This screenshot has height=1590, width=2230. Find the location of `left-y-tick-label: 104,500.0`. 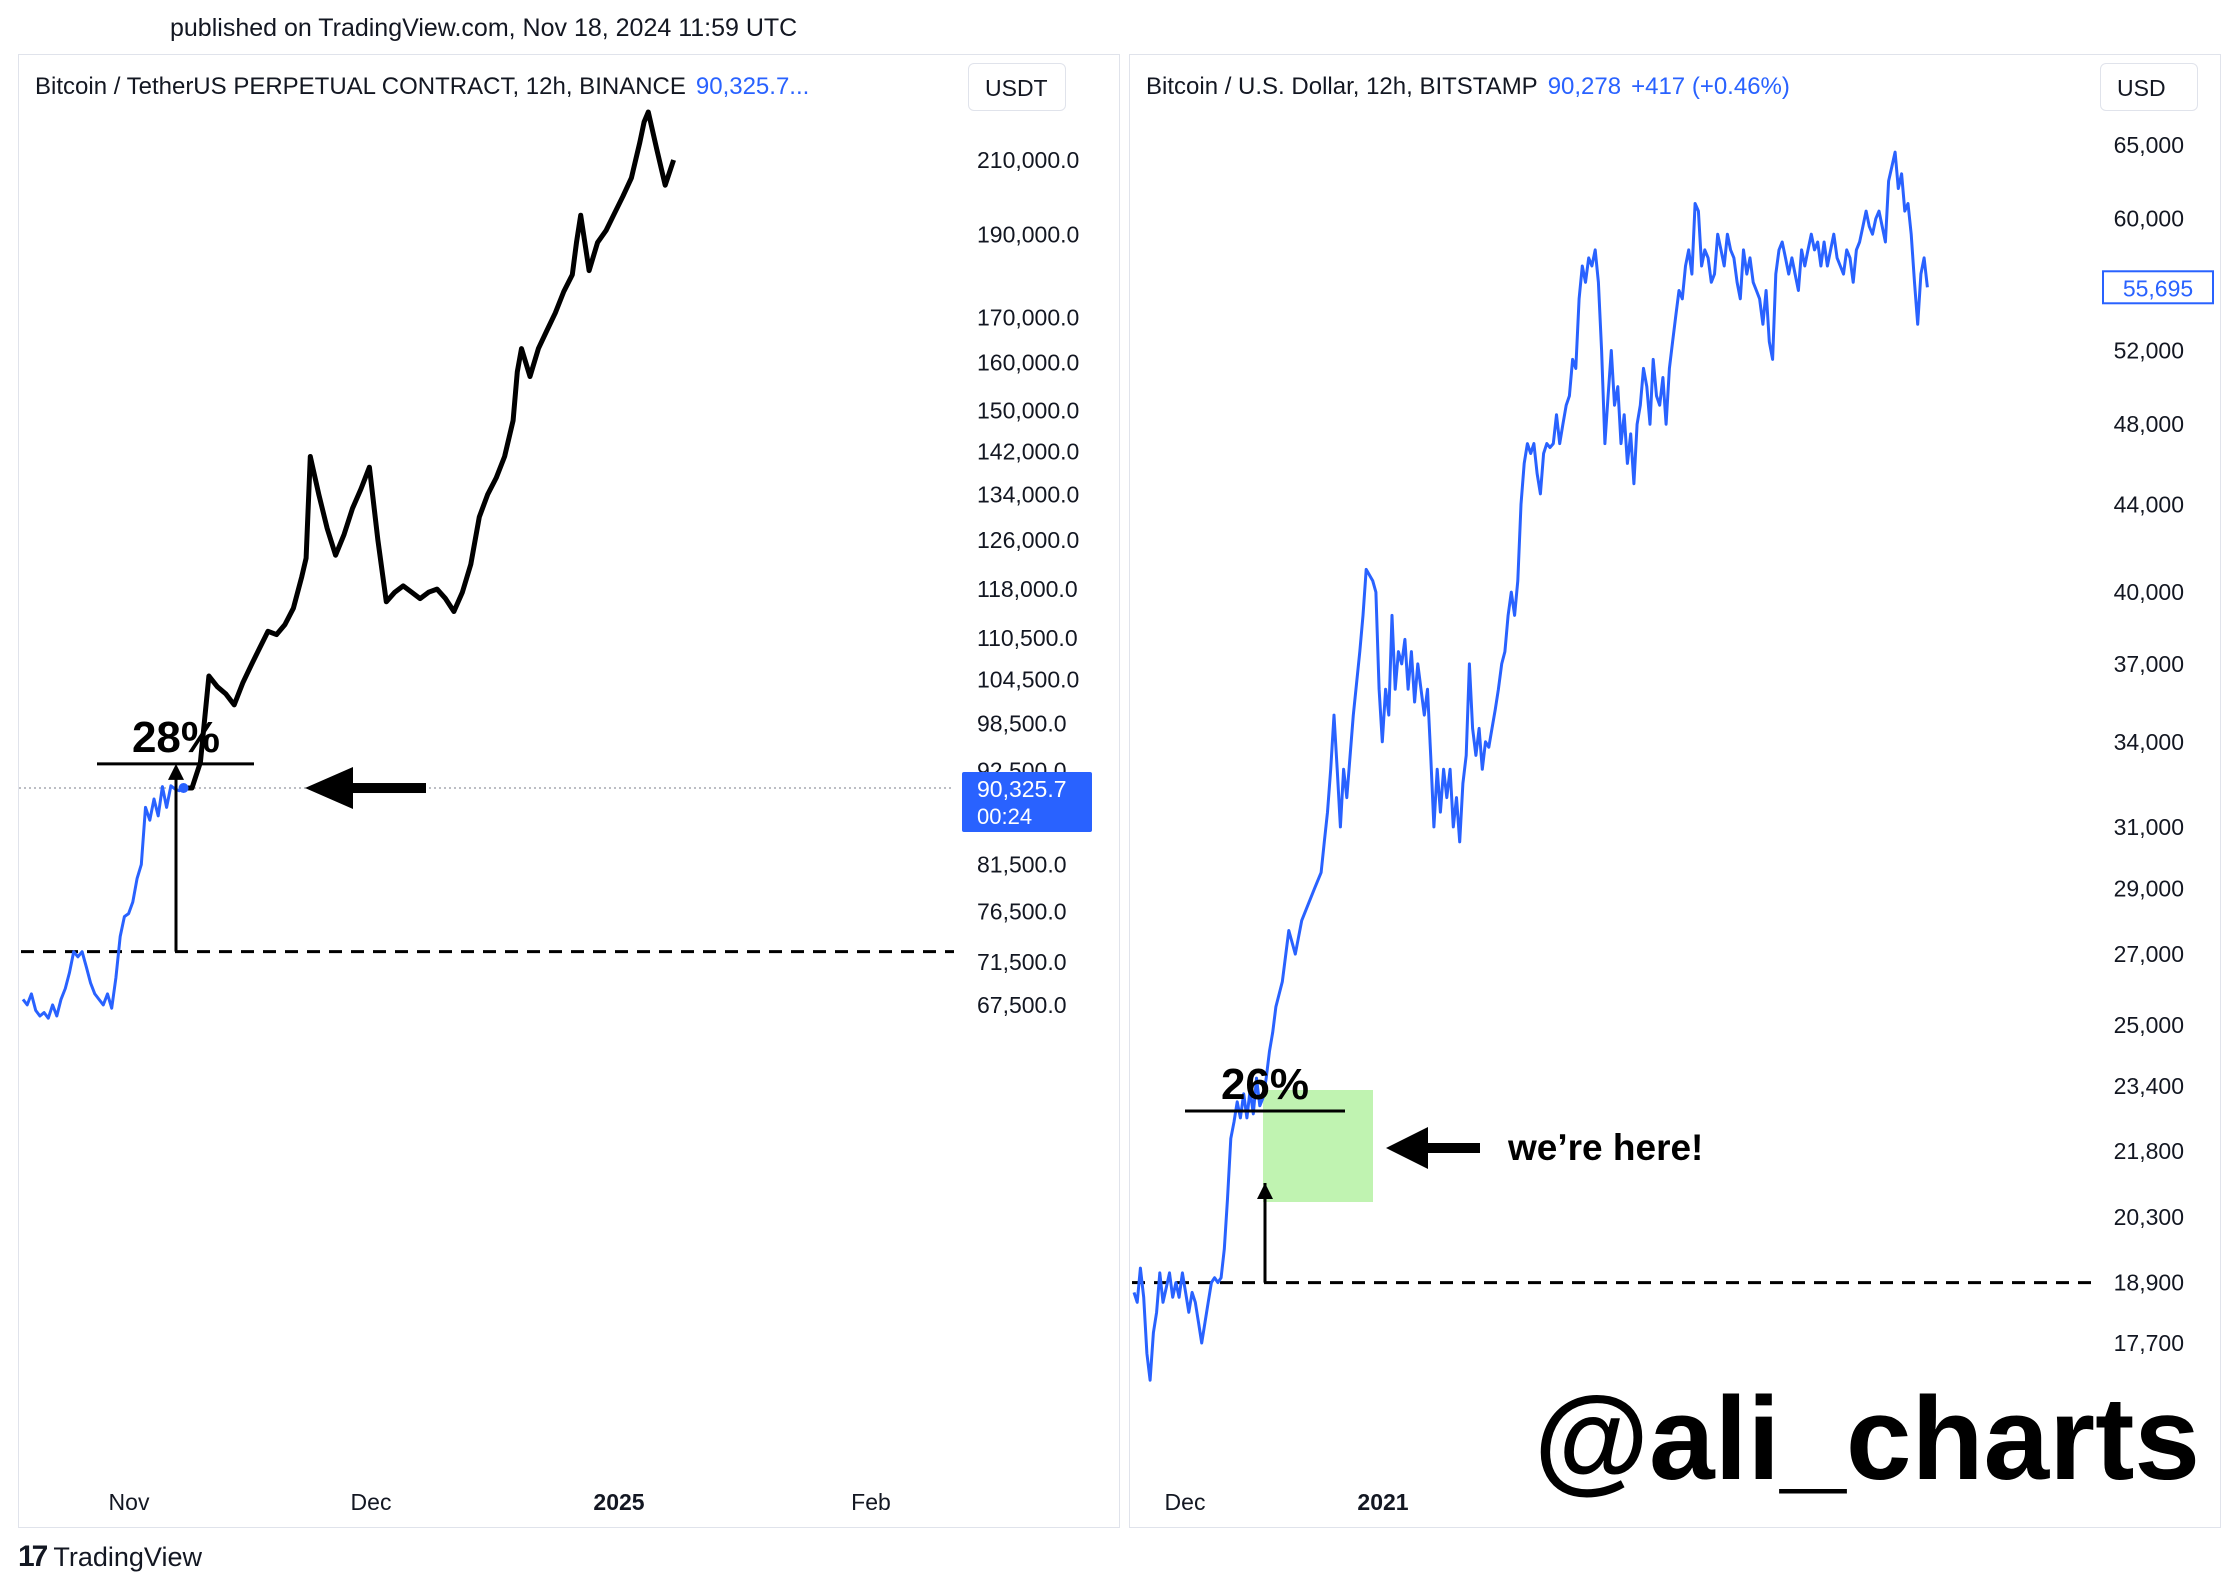

left-y-tick-label: 104,500.0 is located at coordinates (1028, 680).